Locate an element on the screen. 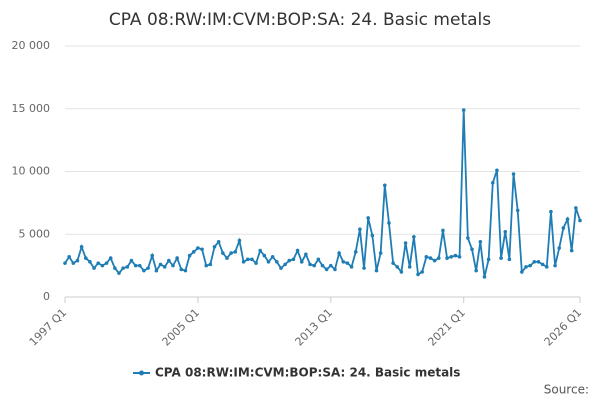 Image resolution: width=600 pixels, height=400 pixels. x-tick-label: 2013 Q1 is located at coordinates (314, 327).